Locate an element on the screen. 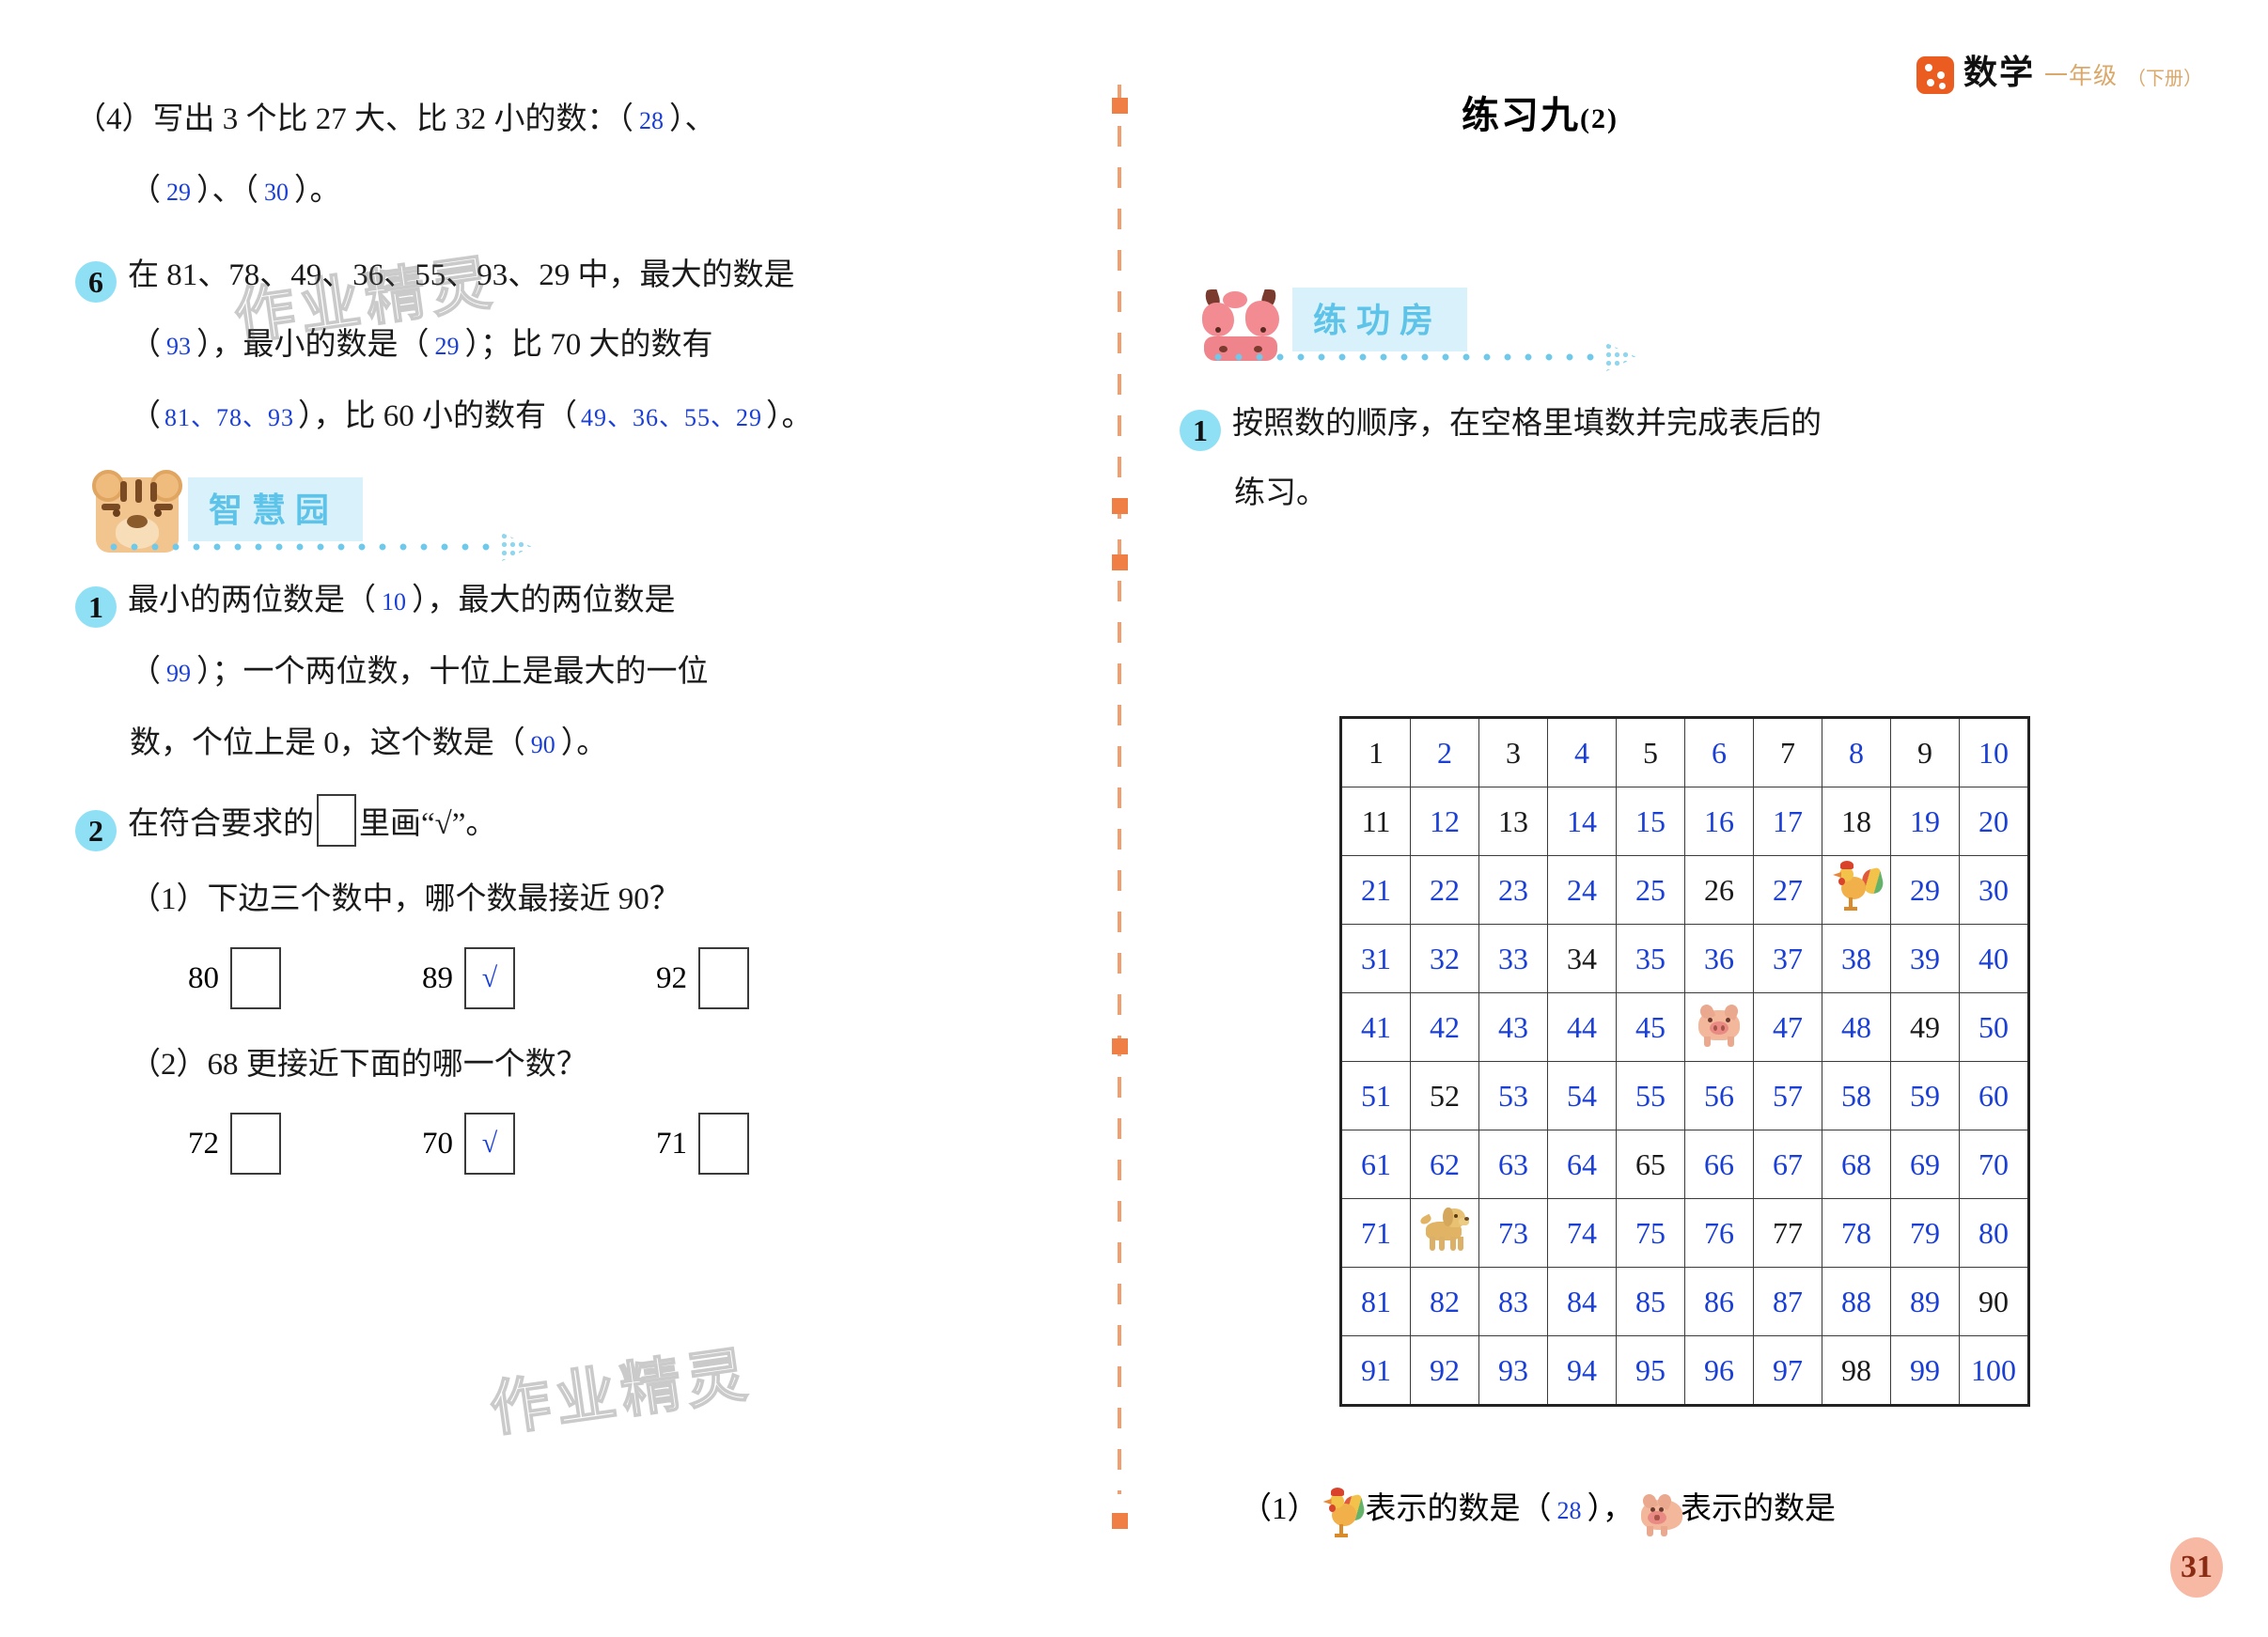  number-cell: 65 is located at coordinates (1650, 1164).